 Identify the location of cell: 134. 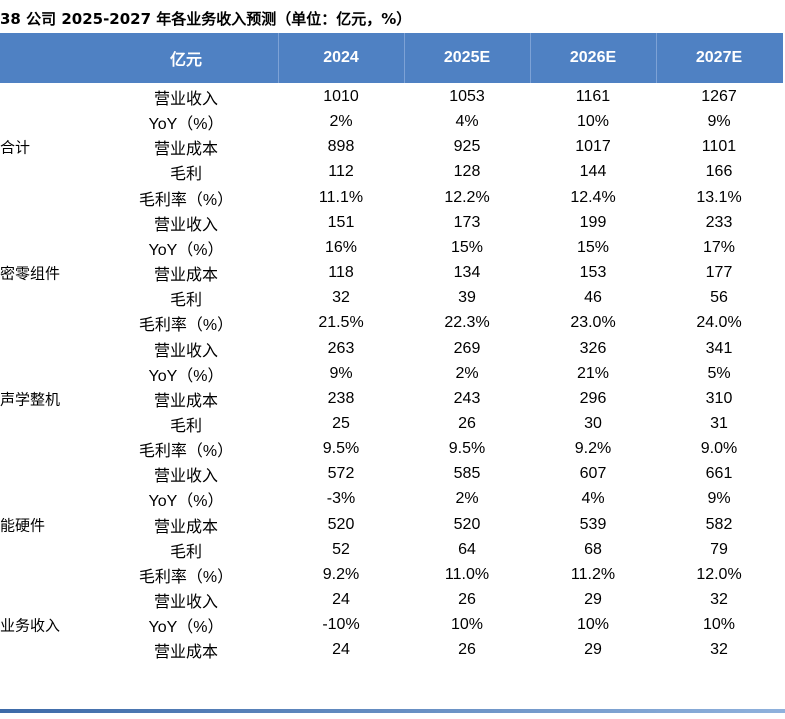
(467, 273).